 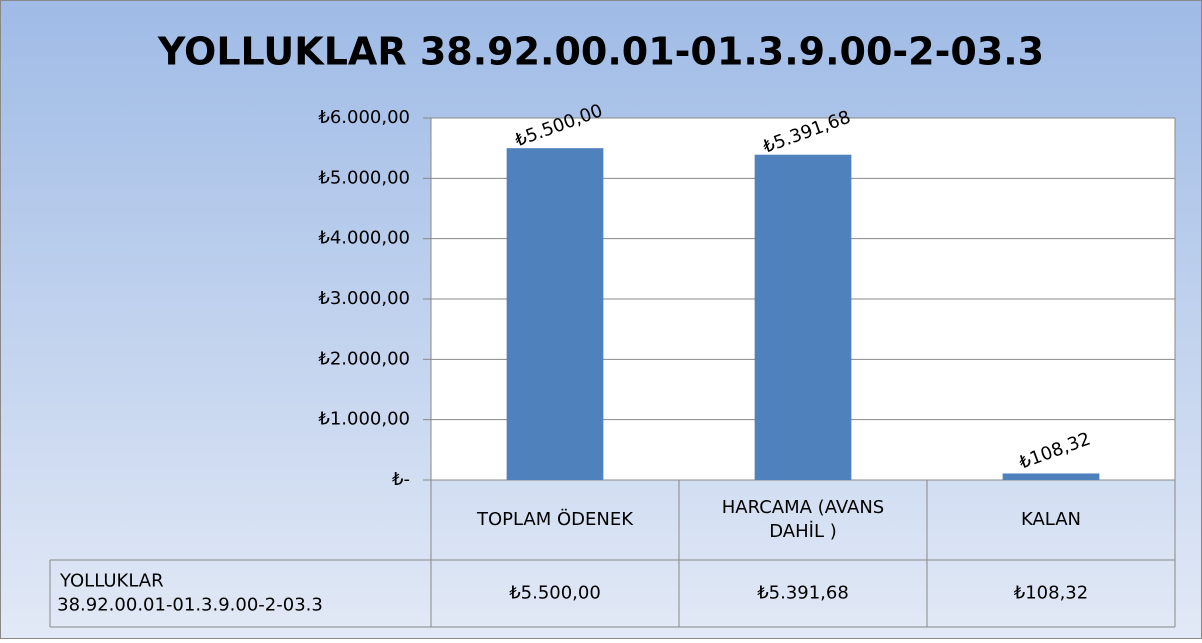 What do you see at coordinates (401, 479) in the screenshot?
I see `y-tick-label: ₺-` at bounding box center [401, 479].